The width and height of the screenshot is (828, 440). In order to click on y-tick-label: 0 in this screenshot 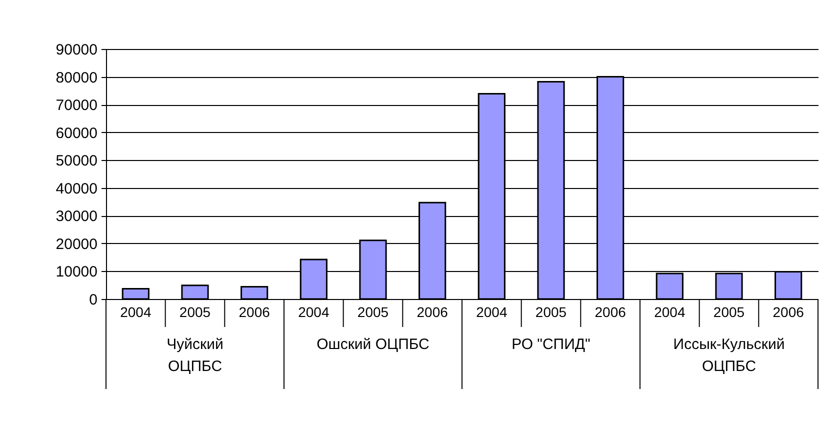, I will do `click(93, 300)`.